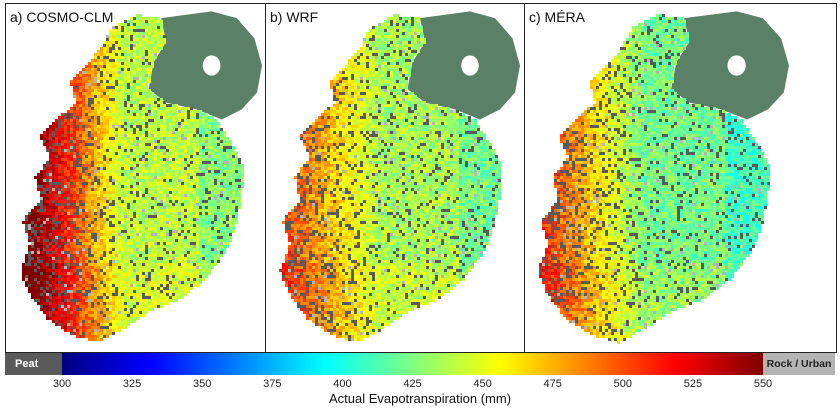  Describe the element at coordinates (342, 384) in the screenshot. I see `colorbar-tick: 400` at that location.